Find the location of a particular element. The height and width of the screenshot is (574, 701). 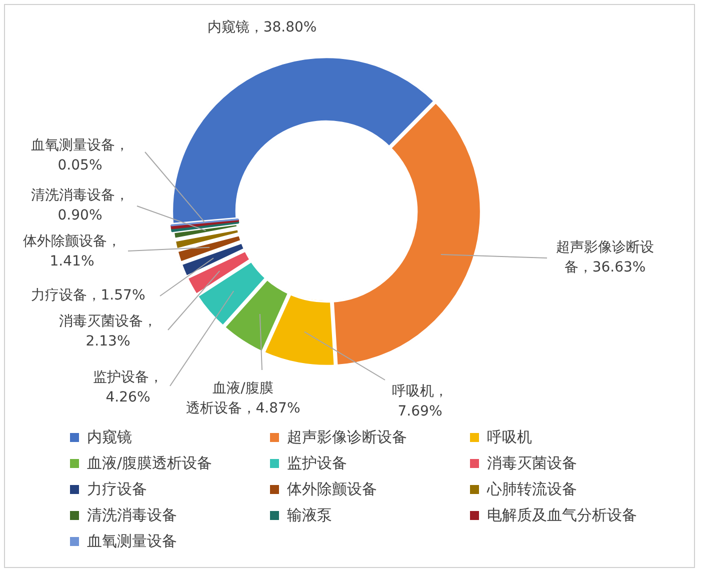

legend-label: 清洗消毒设备 is located at coordinates (132, 515).